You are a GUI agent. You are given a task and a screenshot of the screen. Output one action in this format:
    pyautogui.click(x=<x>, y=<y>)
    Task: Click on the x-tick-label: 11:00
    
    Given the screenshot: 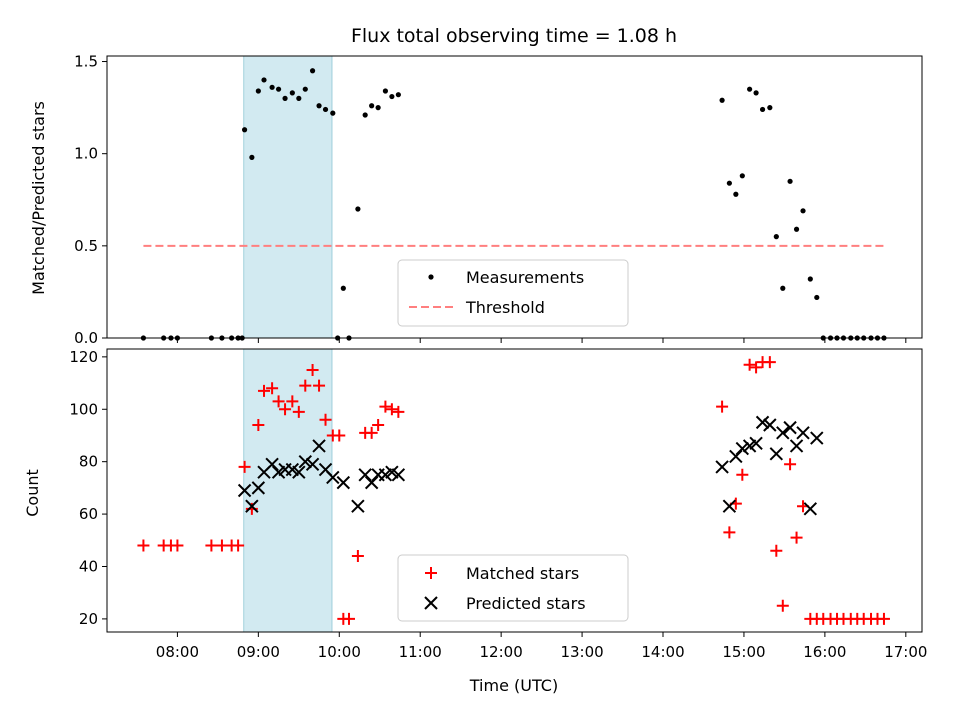 What is the action you would take?
    pyautogui.click(x=420, y=652)
    